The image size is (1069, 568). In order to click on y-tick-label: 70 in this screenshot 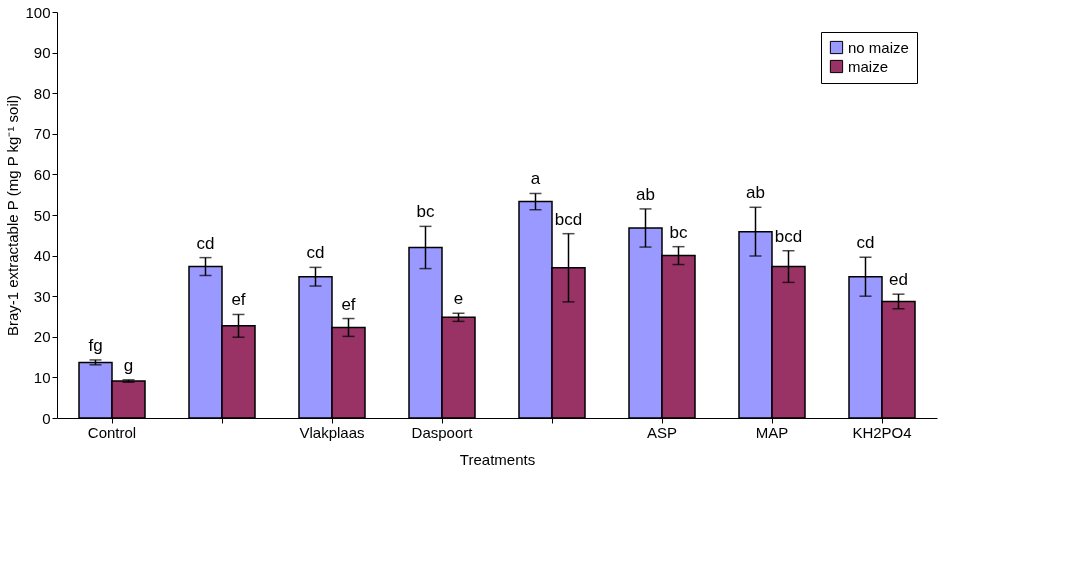, I will do `click(42, 134)`.